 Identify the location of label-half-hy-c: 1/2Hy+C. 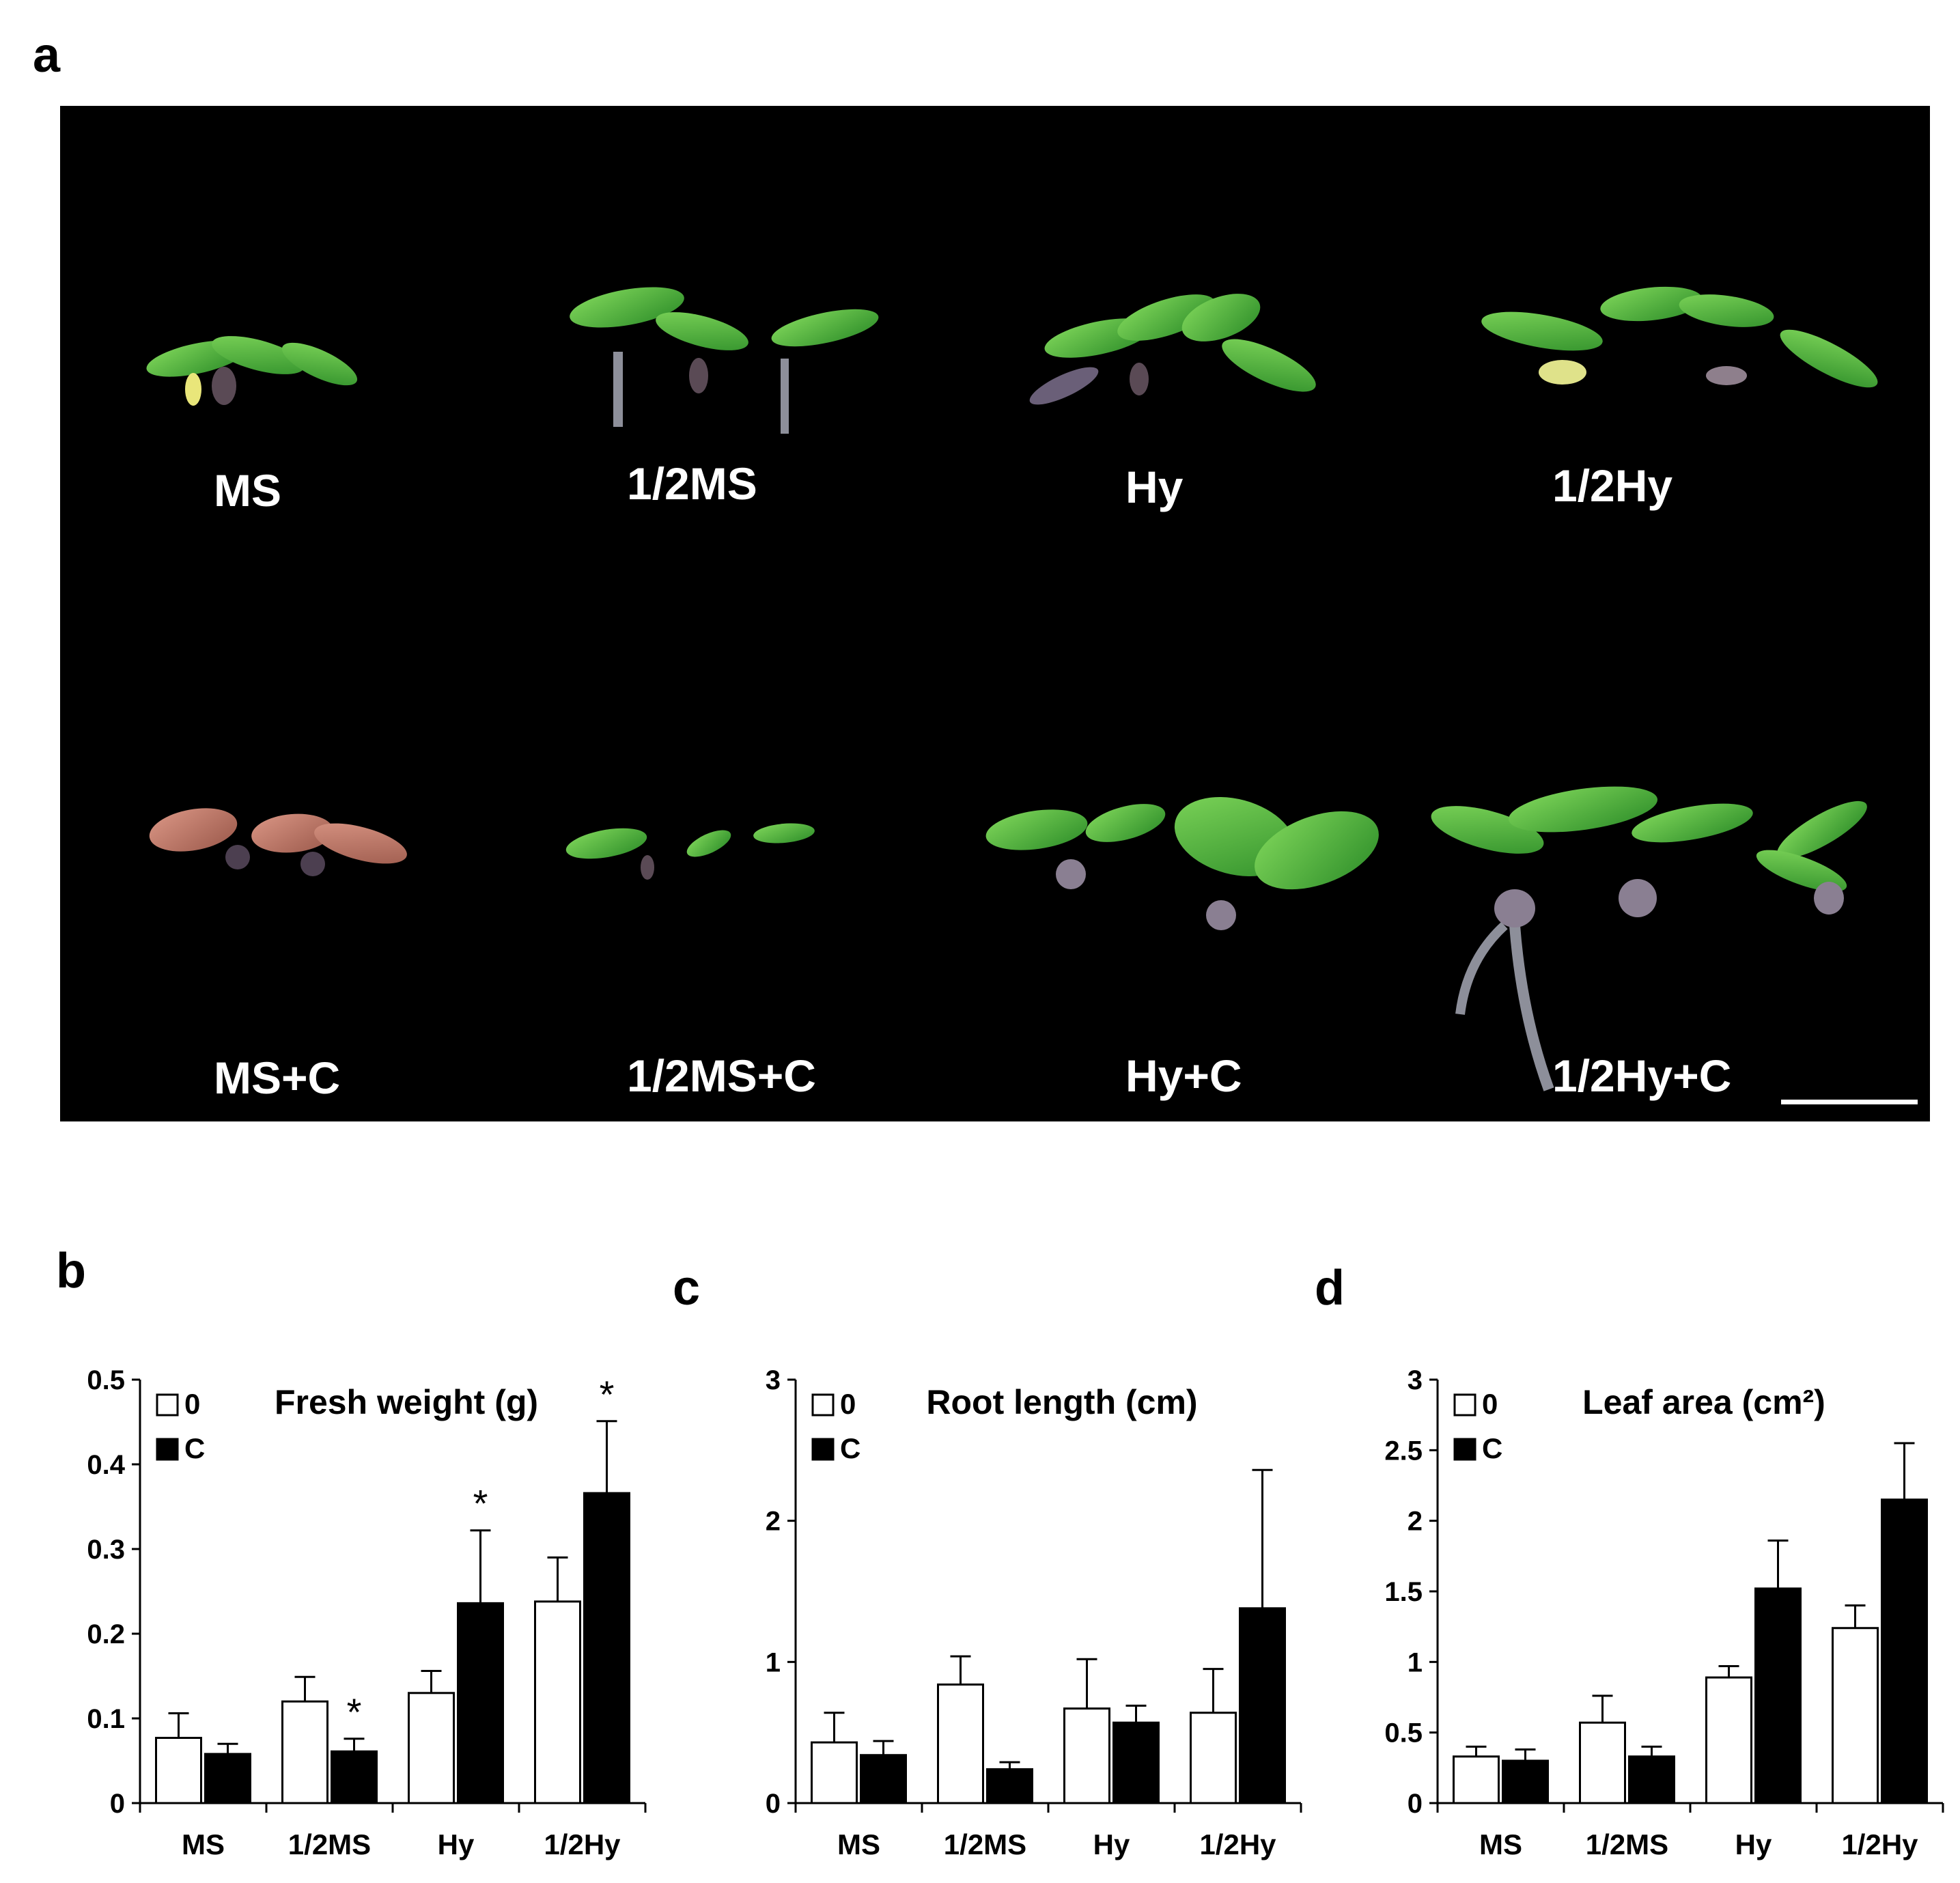
(1642, 1075).